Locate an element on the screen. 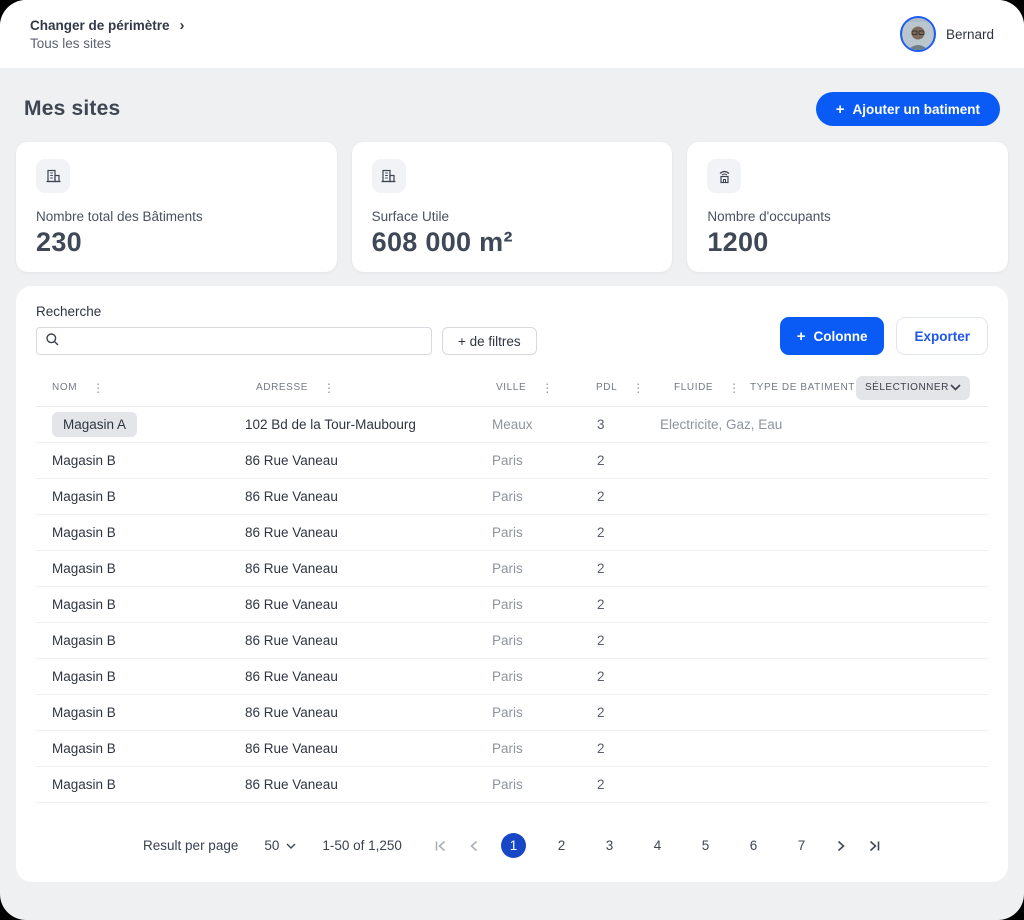 This screenshot has width=1024, height=920. row-pdl: 3 is located at coordinates (601, 424).